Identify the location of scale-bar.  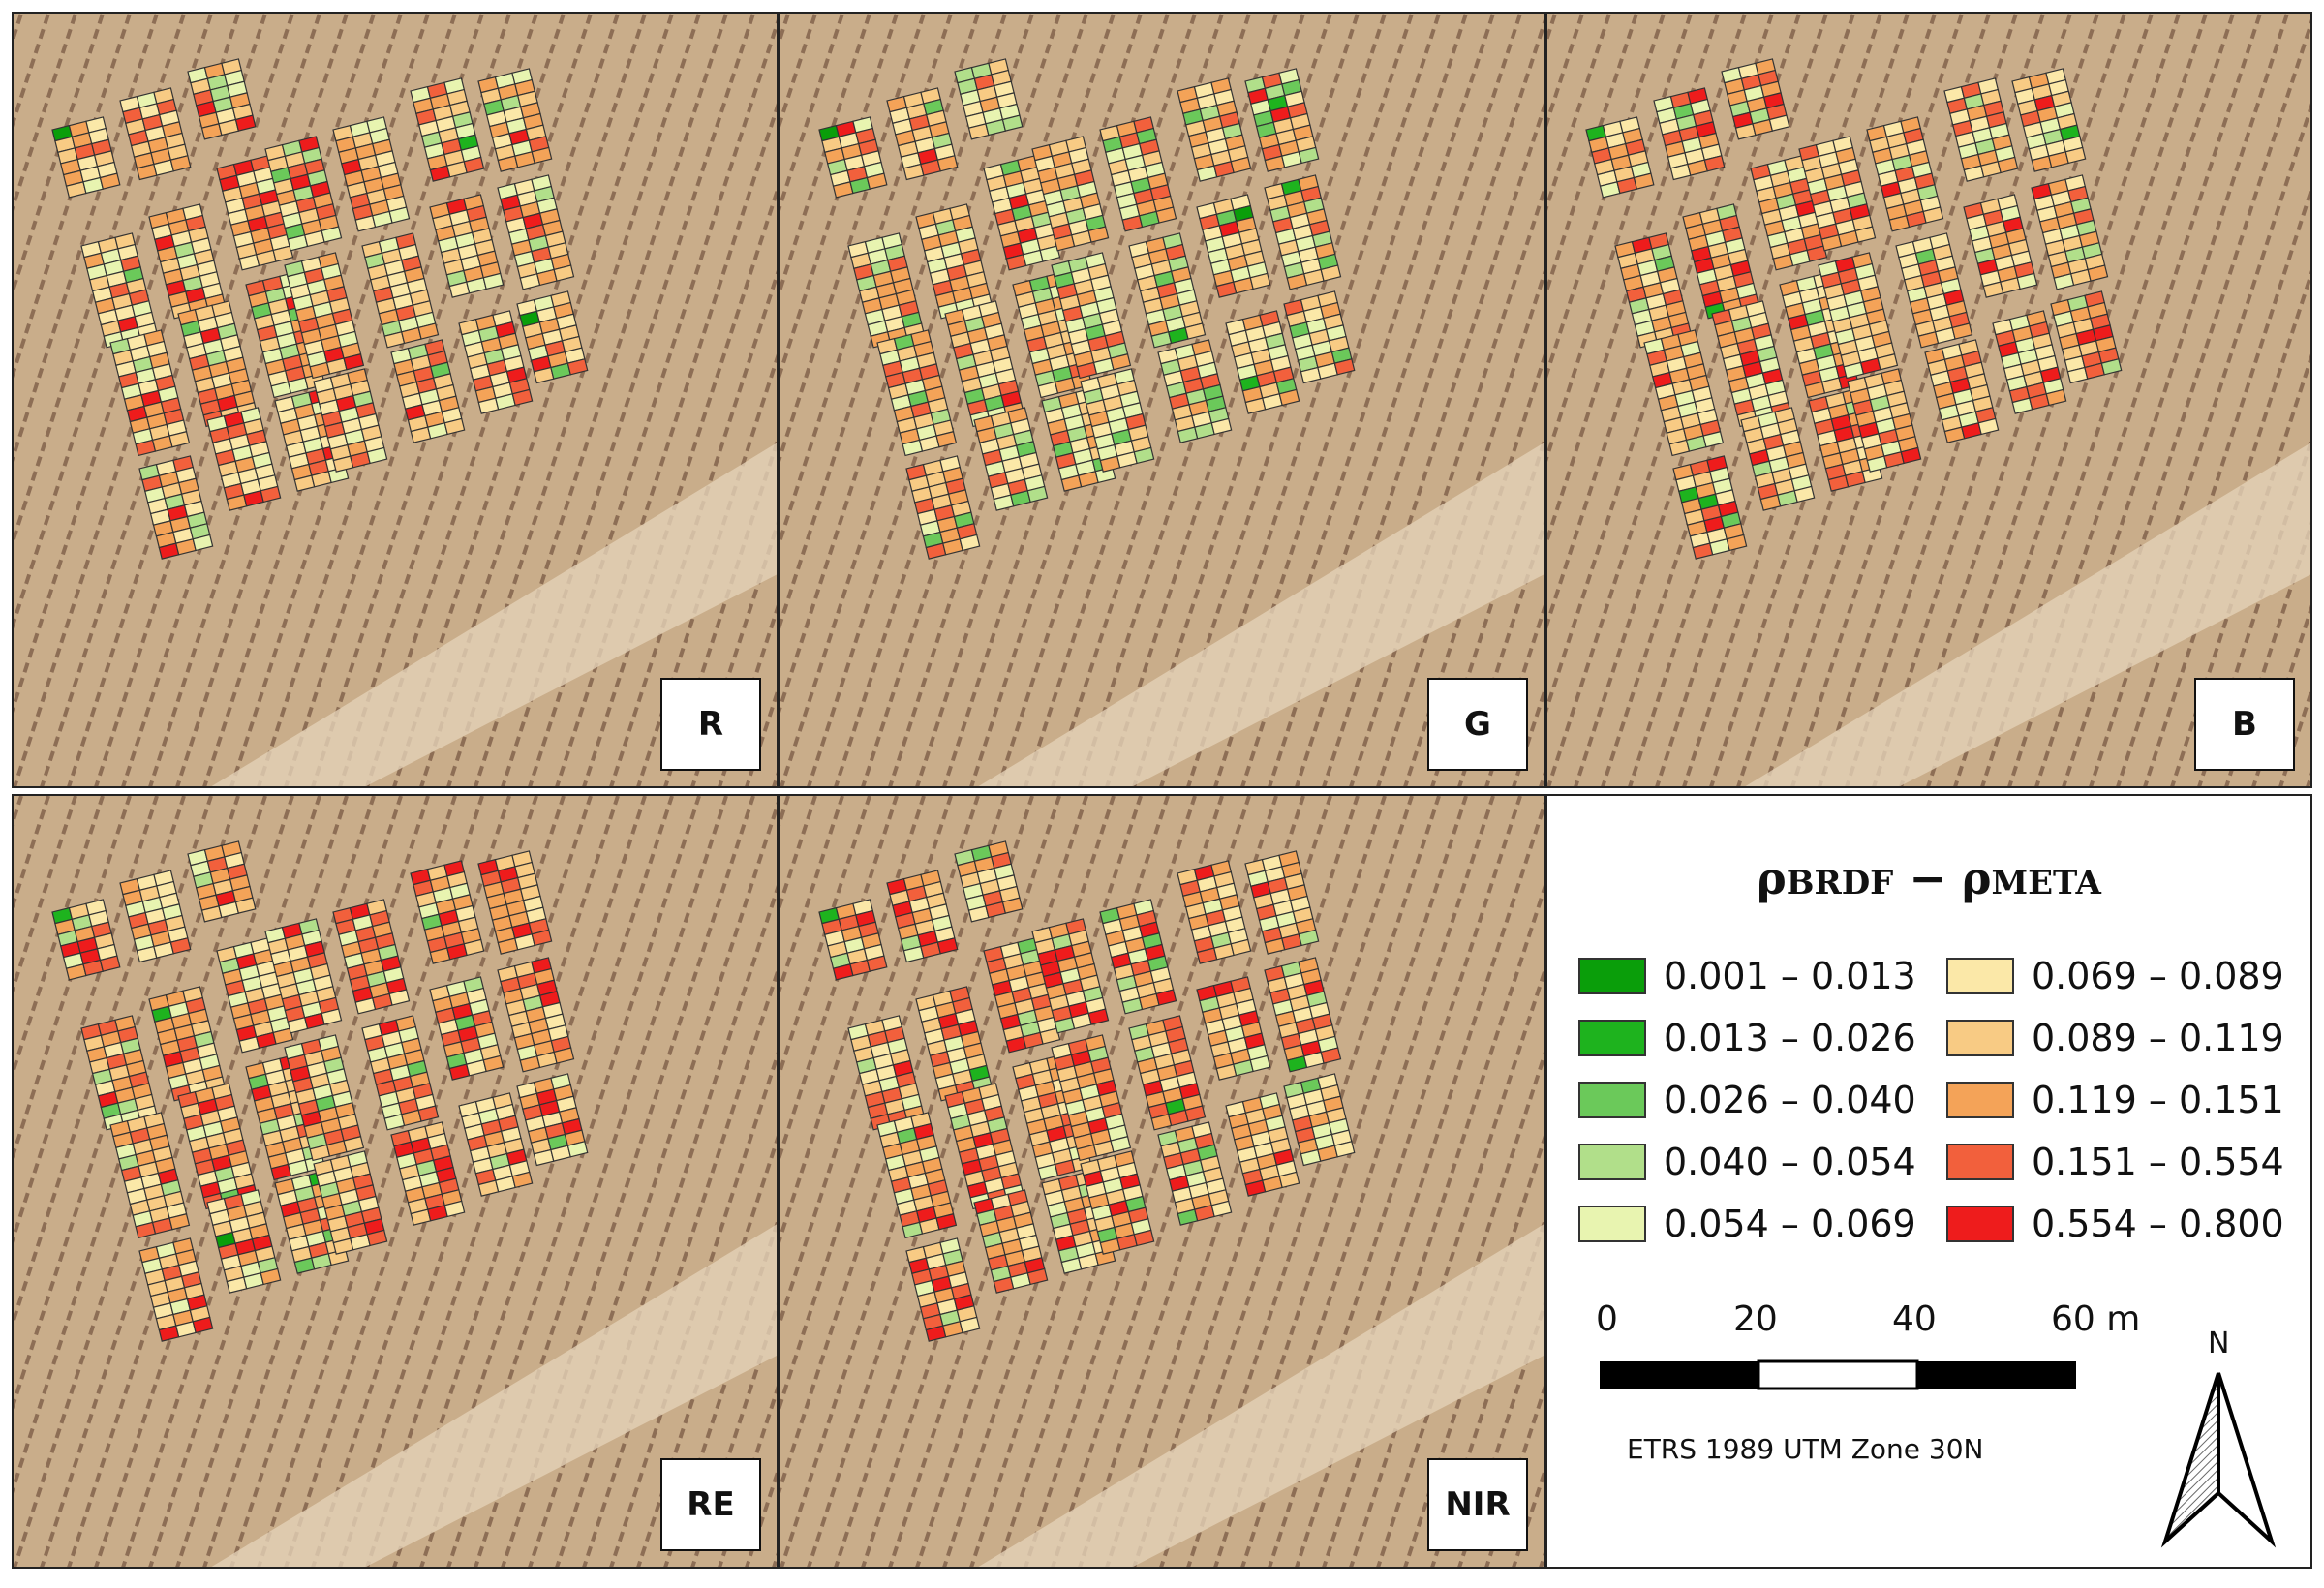
(1838, 1374).